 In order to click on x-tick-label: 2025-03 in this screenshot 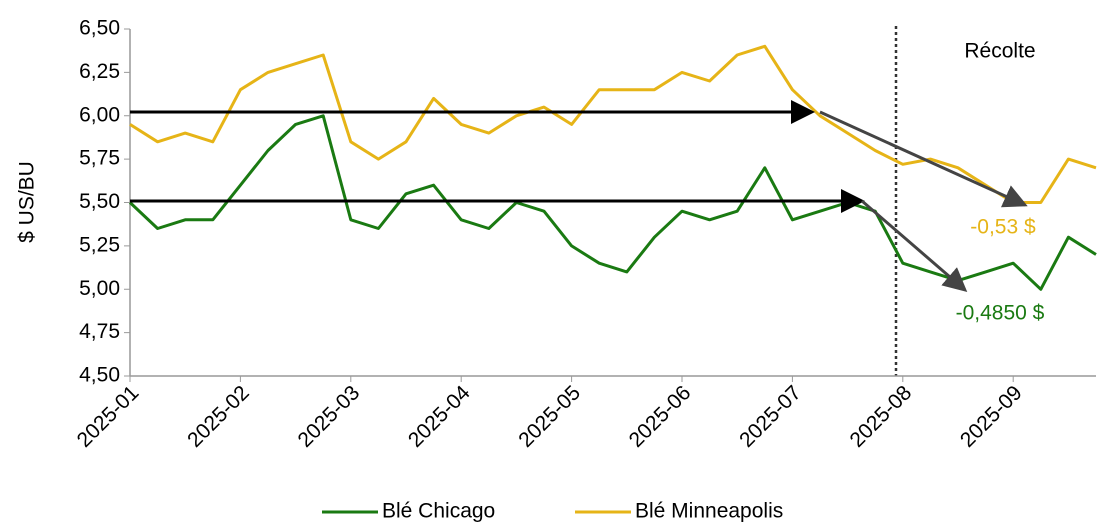, I will do `click(328, 416)`.